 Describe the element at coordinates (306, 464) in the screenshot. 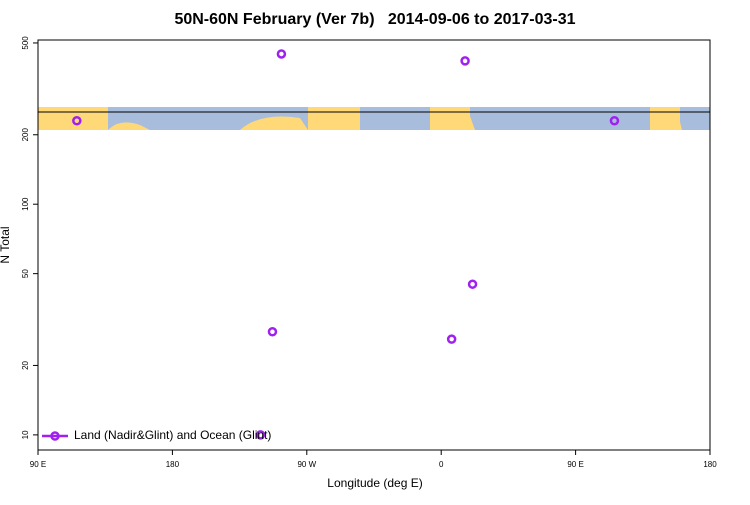

I see `x-tick-label: 90 W` at that location.